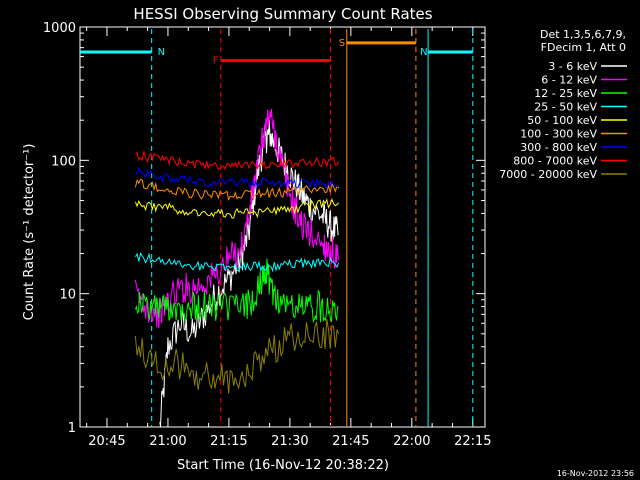 The height and width of the screenshot is (480, 640). Describe the element at coordinates (67, 295) in the screenshot. I see `y-tick-label: 10` at that location.